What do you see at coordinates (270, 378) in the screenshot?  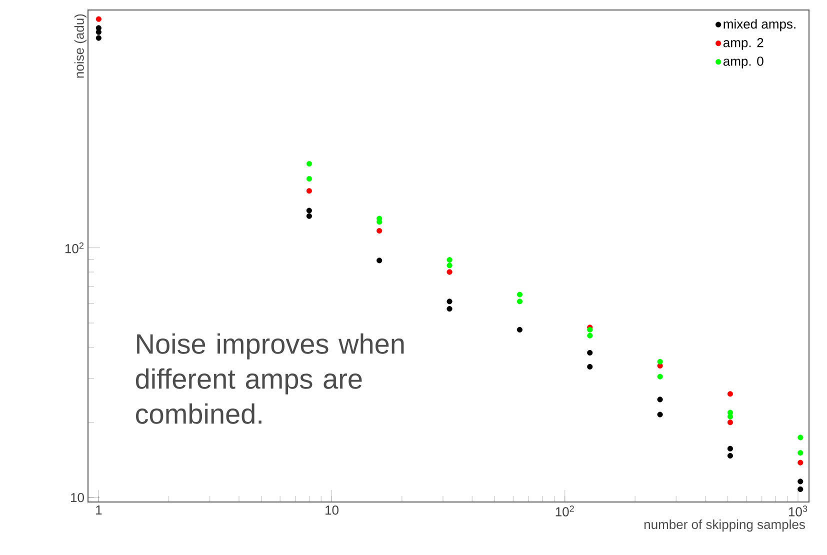 I see `annotation: Noise improves when different amps are combined.` at bounding box center [270, 378].